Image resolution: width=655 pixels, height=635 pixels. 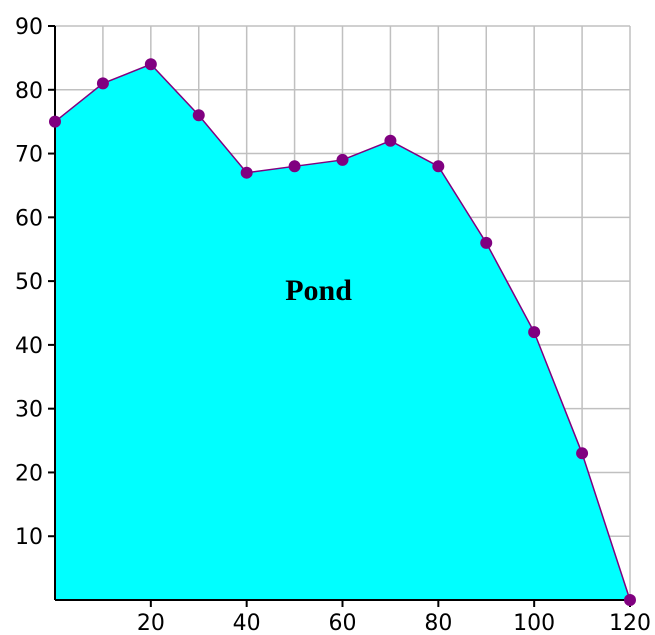 I want to click on y-tick-label: 80, so click(x=29, y=91).